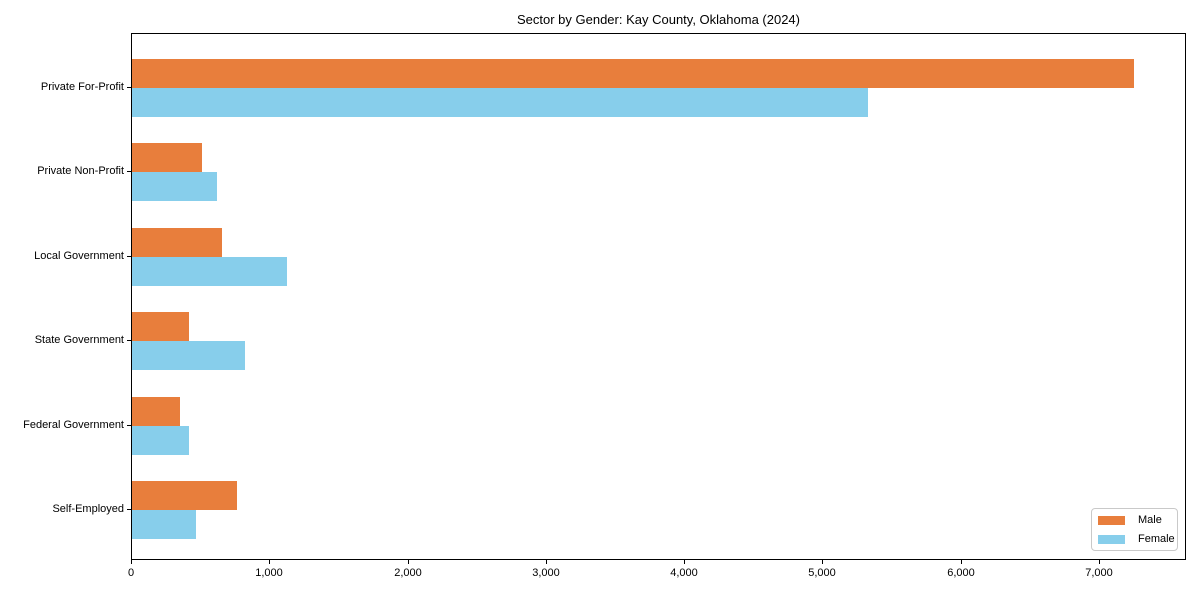 The image size is (1200, 600). I want to click on y-axis-label-local-government: Local Government, so click(79, 255).